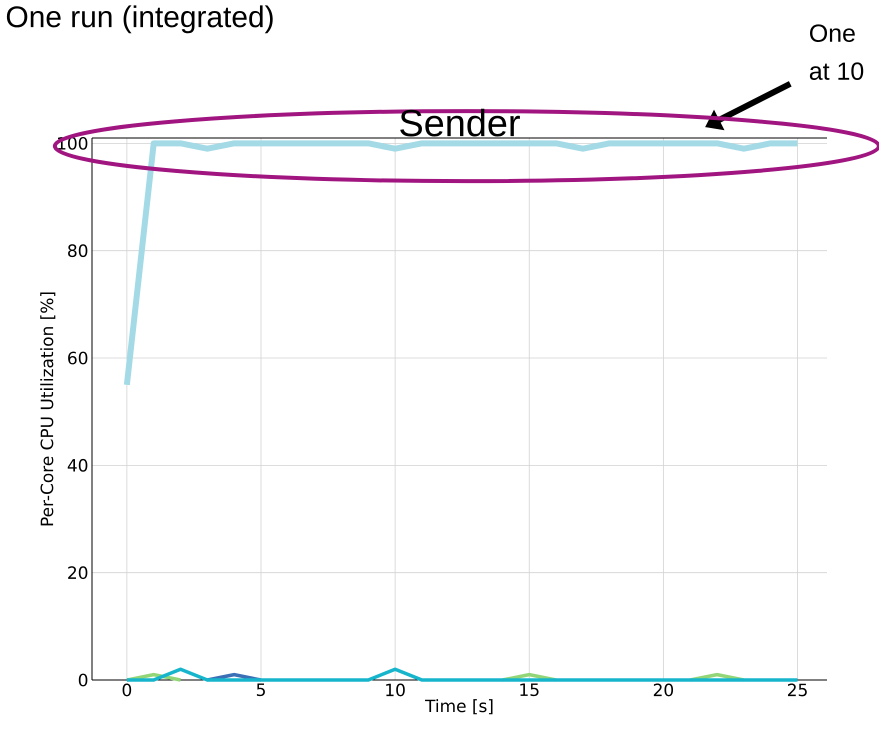 The height and width of the screenshot is (749, 879). Describe the element at coordinates (48, 409) in the screenshot. I see `y-axis-title: Per-Core CPU Utilization [%]` at that location.